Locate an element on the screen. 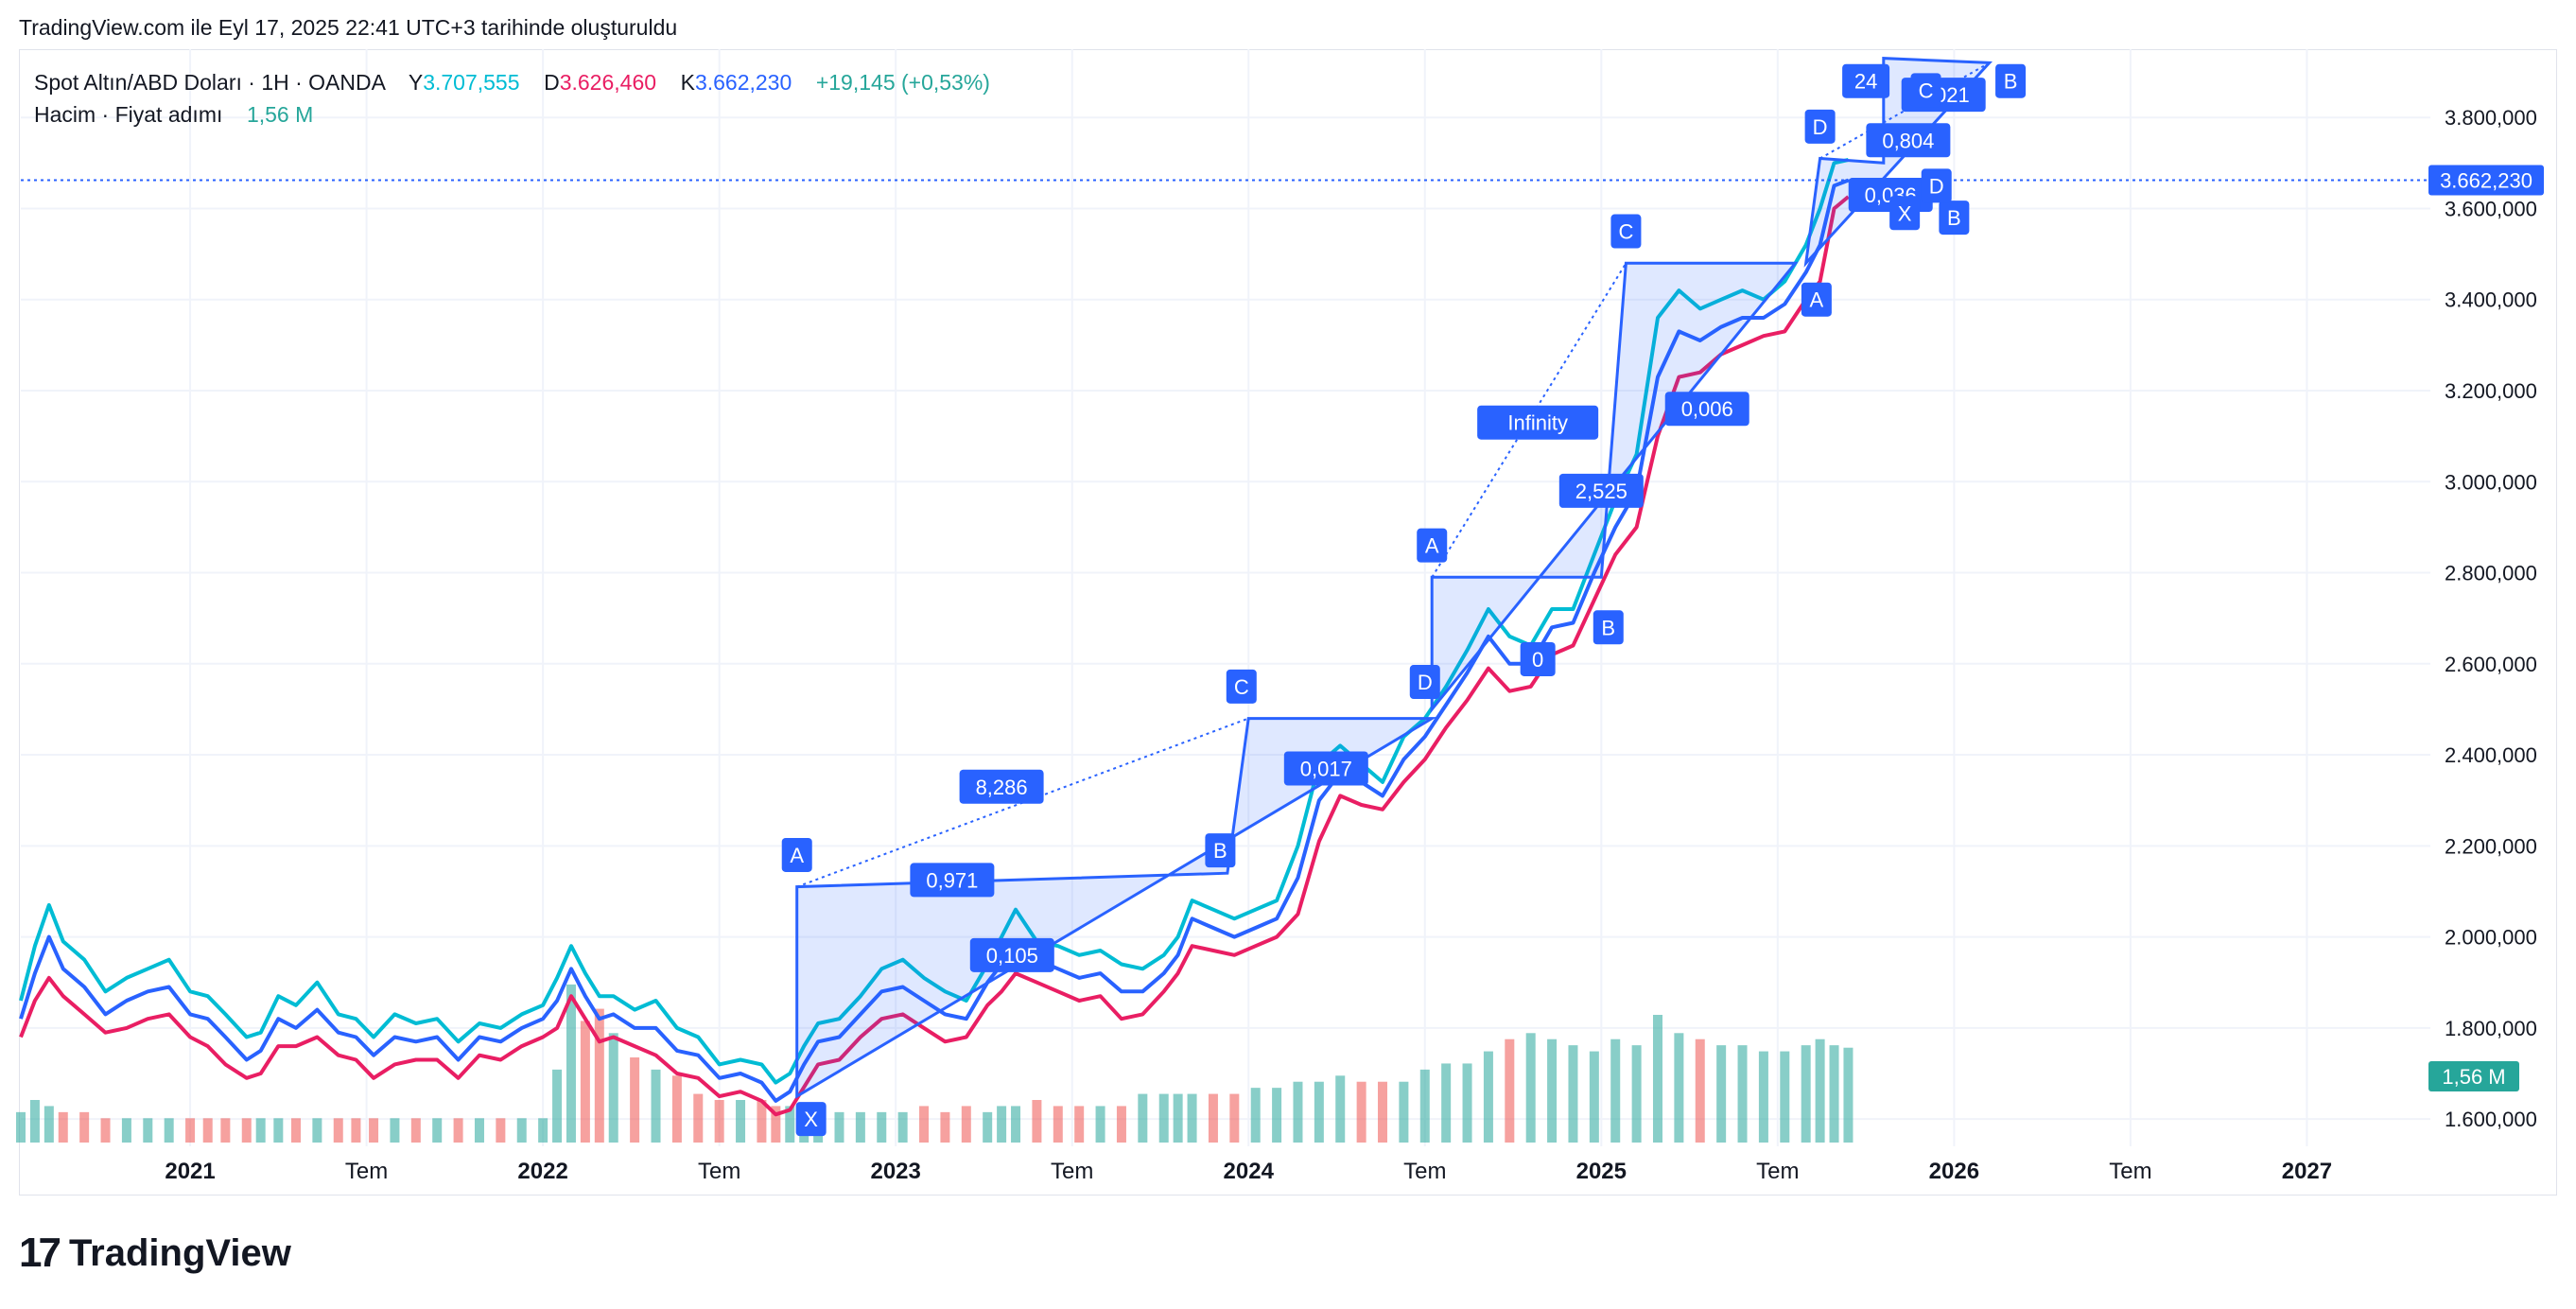 Image resolution: width=2576 pixels, height=1309 pixels. pattern-connector-line is located at coordinates (1529, 420).